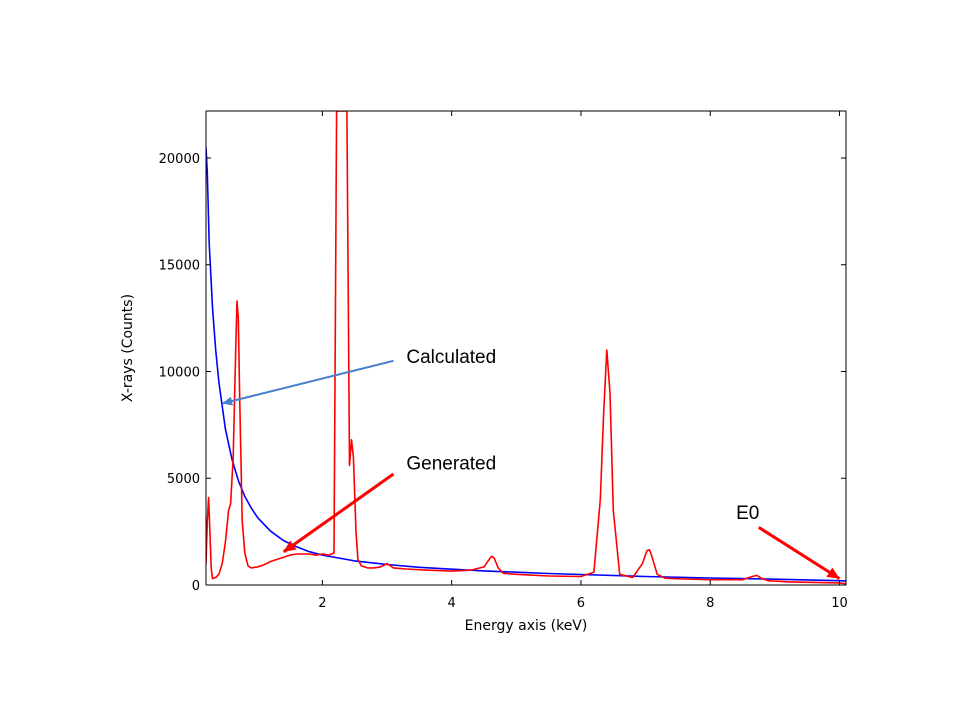 The image size is (960, 720). What do you see at coordinates (179, 372) in the screenshot?
I see `y-tick-label: 10000` at bounding box center [179, 372].